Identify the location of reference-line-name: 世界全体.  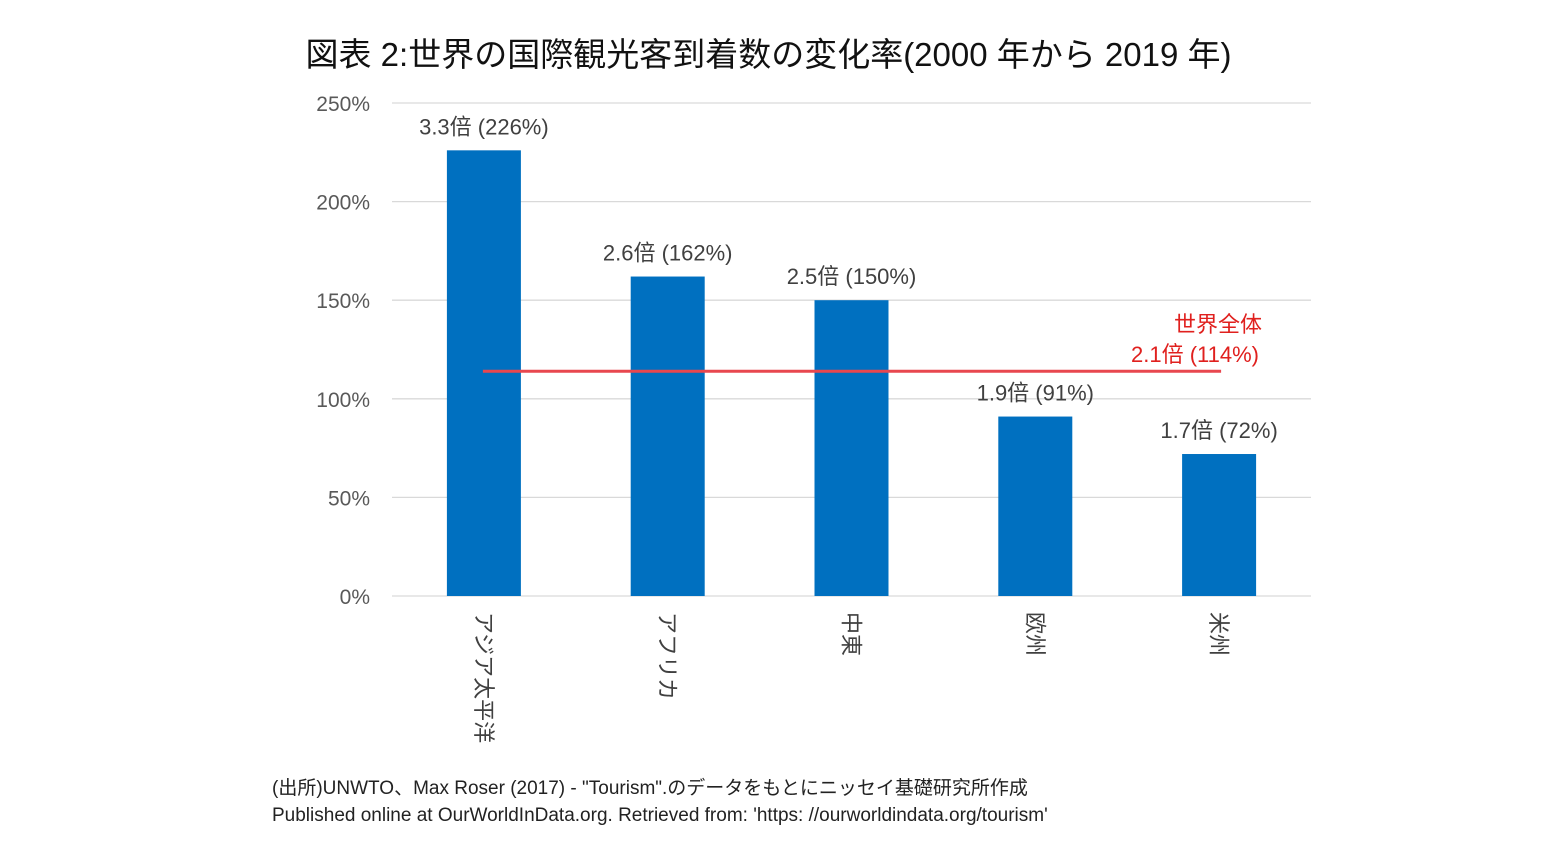
(1218, 325).